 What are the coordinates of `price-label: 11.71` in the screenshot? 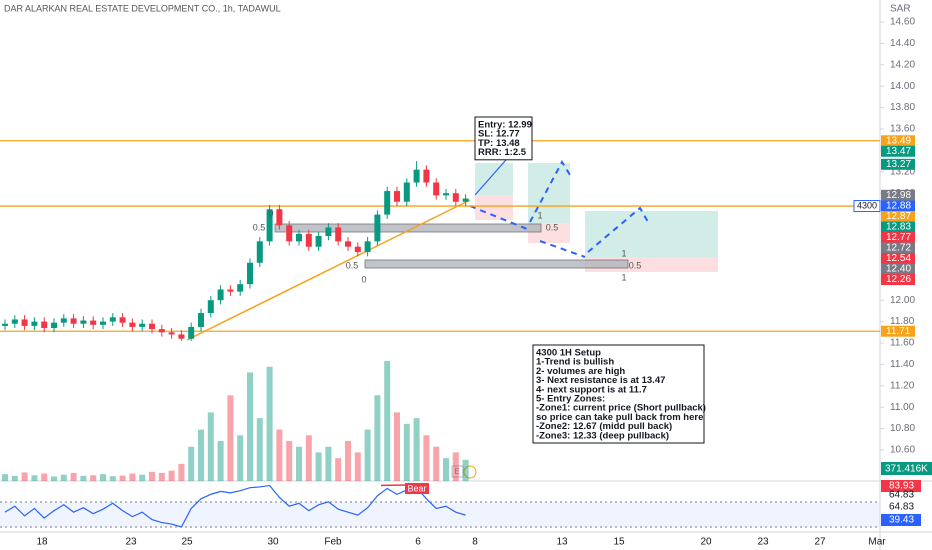 It's located at (898, 331).